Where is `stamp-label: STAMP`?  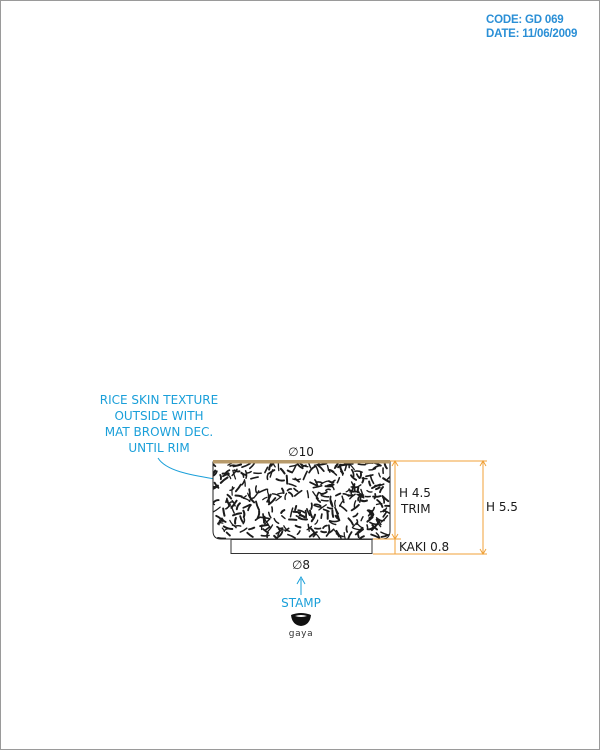 stamp-label: STAMP is located at coordinates (301, 603).